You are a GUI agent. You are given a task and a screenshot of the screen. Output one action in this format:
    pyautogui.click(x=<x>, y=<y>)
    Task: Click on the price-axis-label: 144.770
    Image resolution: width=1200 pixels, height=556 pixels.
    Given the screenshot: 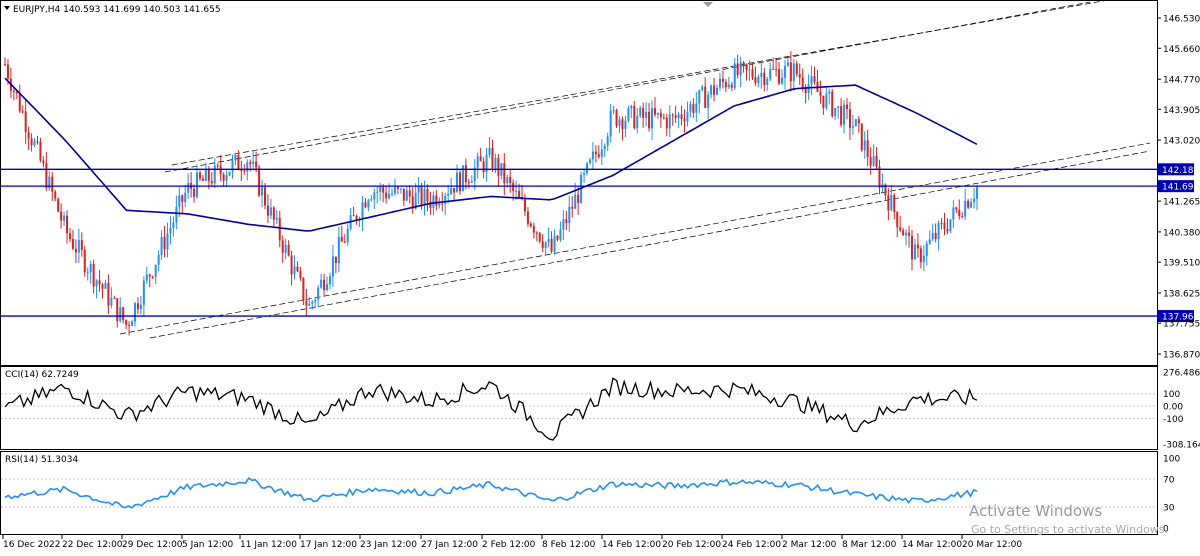 What is the action you would take?
    pyautogui.click(x=1181, y=81)
    